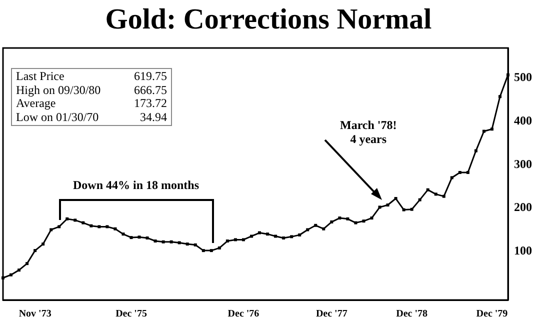  What do you see at coordinates (523, 120) in the screenshot?
I see `y-tick-label: 400` at bounding box center [523, 120].